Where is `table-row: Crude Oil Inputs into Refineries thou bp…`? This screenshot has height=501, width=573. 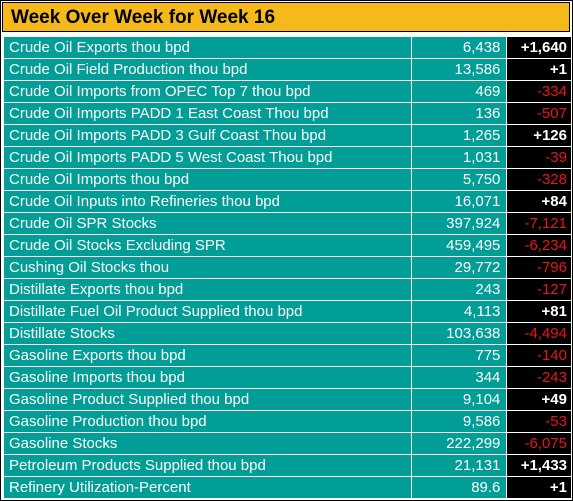
table-row: Crude Oil Inputs into Refineries thou bp… is located at coordinates (287, 201).